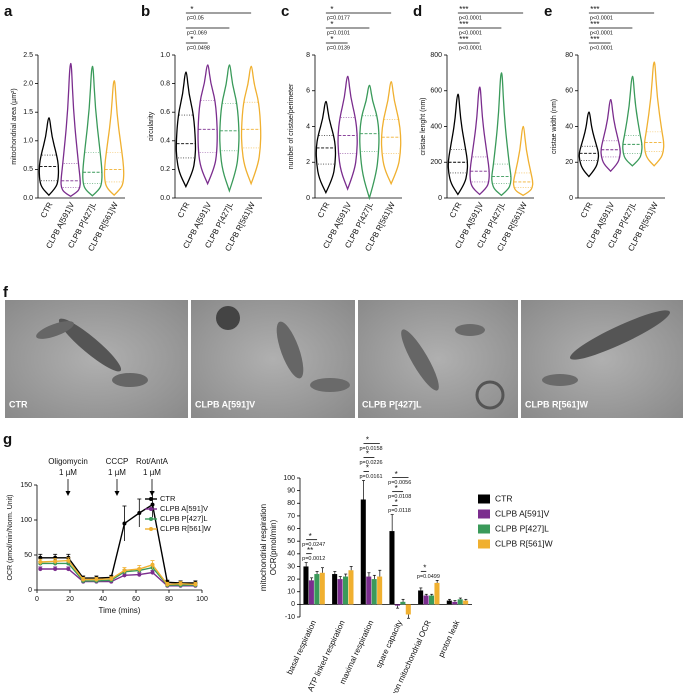 Image resolution: width=685 pixels, height=698 pixels. Describe the element at coordinates (308, 162) in the screenshot. I see `y-tick-label: 2` at that location.